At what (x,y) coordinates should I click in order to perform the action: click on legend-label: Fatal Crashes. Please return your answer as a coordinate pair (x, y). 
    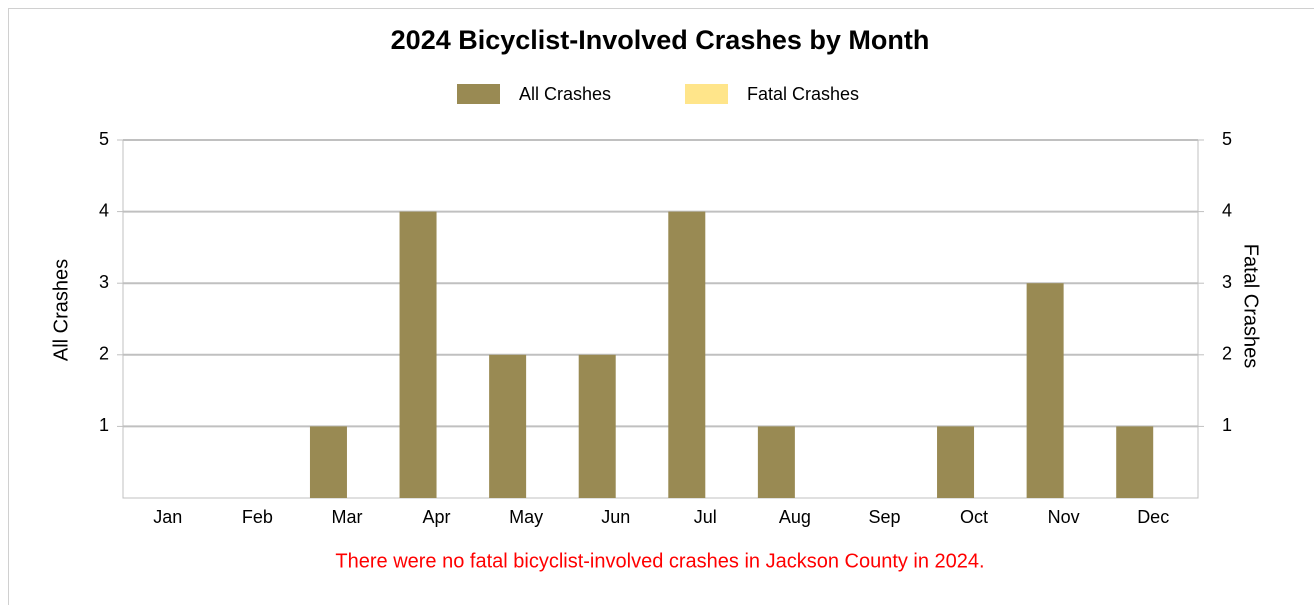
    Looking at the image, I should click on (803, 94).